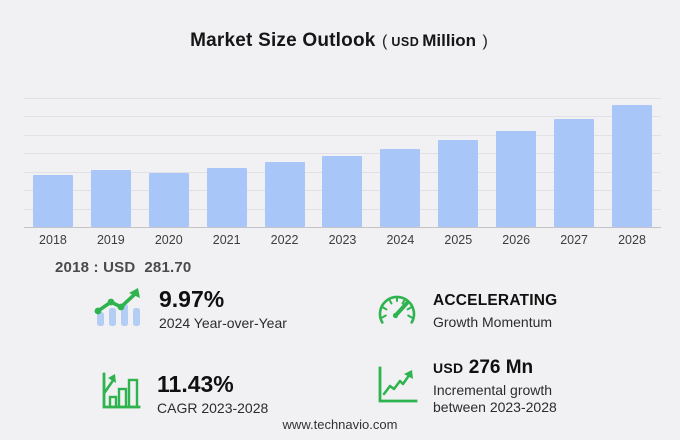  I want to click on bar-2020, so click(168, 199).